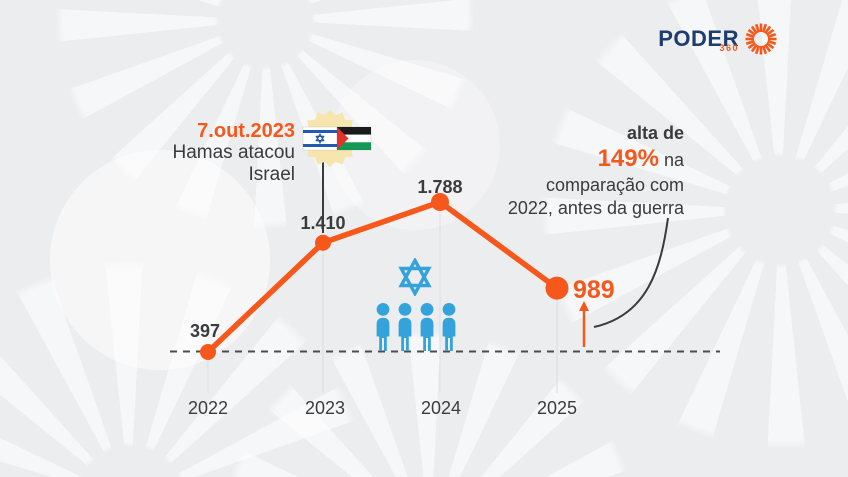 The image size is (848, 477). Describe the element at coordinates (208, 352) in the screenshot. I see `data-point-2022` at that location.